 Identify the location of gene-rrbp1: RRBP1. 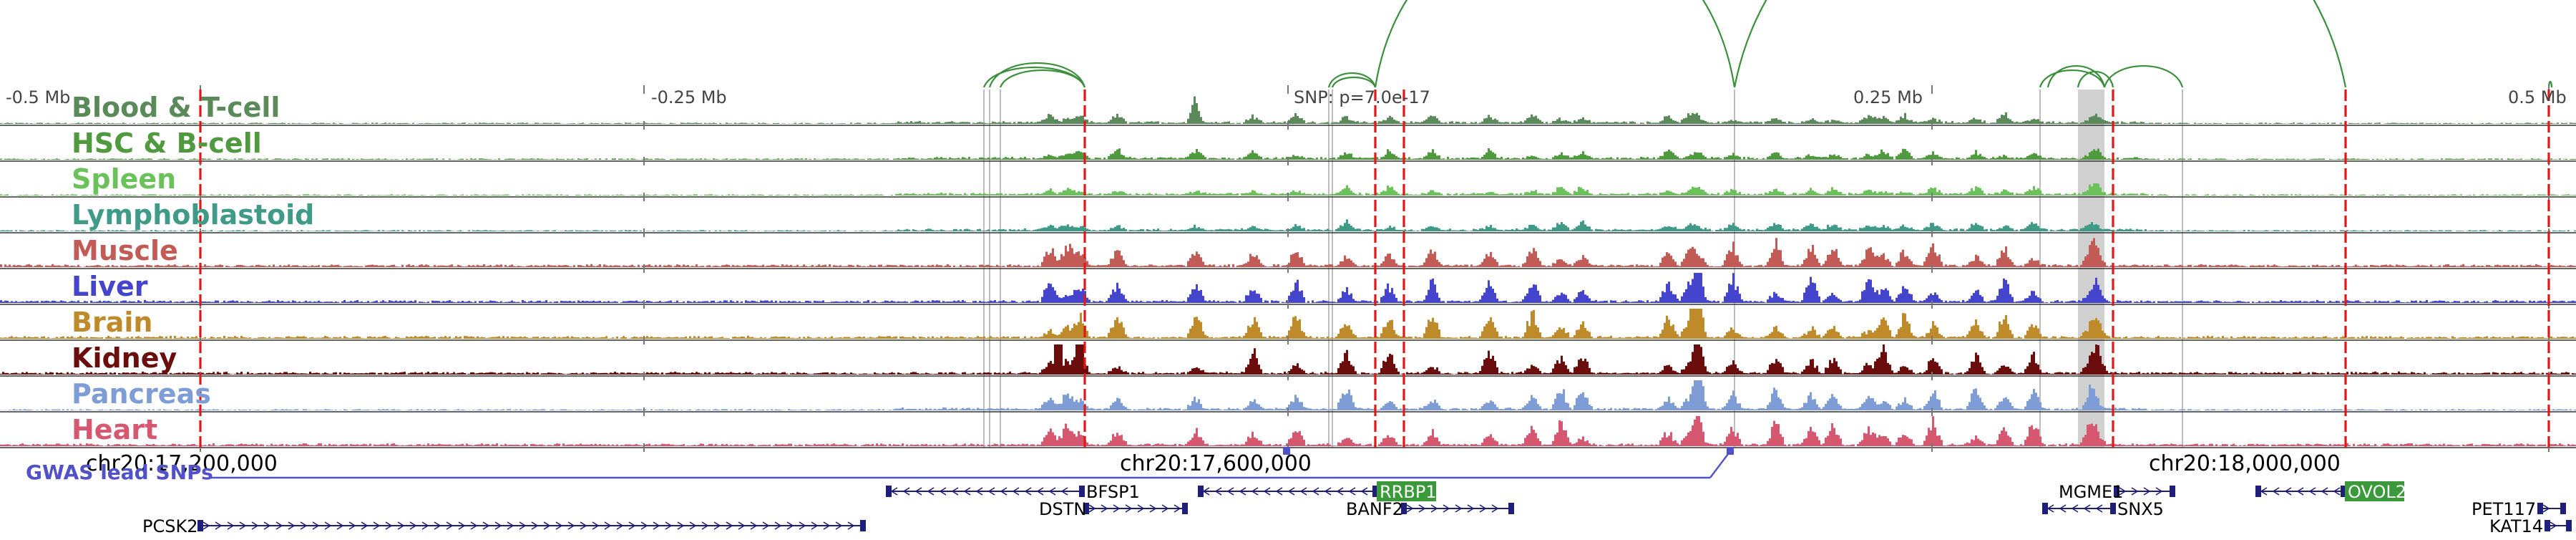
(1317, 491).